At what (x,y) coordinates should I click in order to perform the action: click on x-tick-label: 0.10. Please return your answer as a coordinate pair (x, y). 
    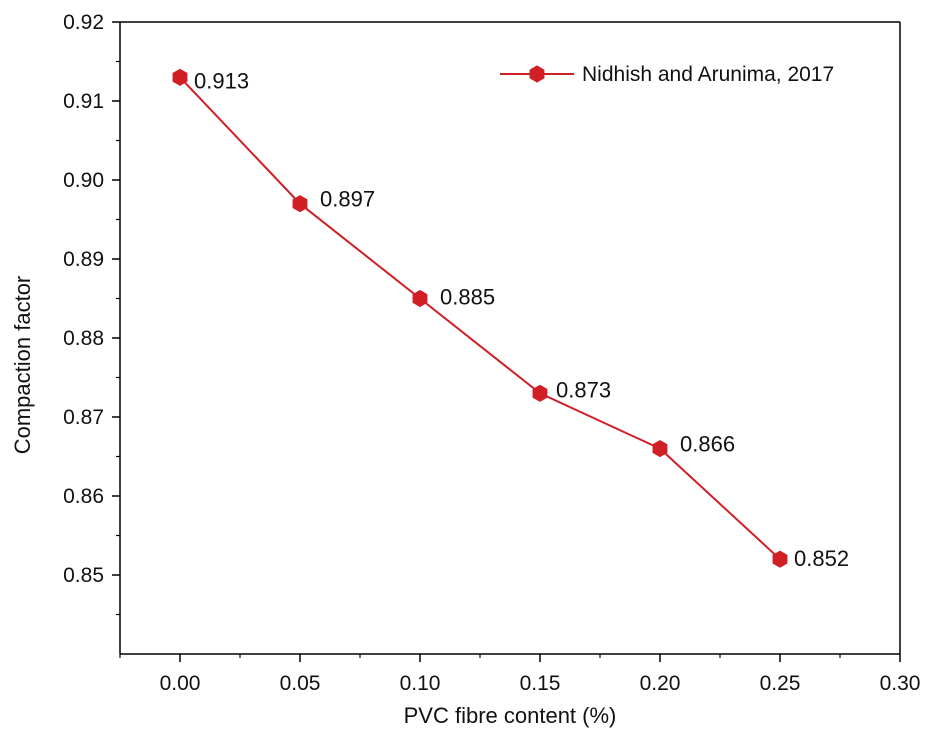
    Looking at the image, I should click on (420, 683).